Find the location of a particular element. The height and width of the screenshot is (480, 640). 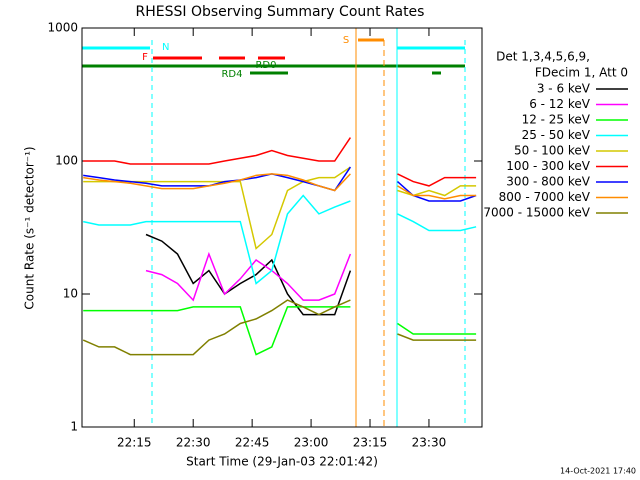

x-tick-label: 22:30 is located at coordinates (193, 443).